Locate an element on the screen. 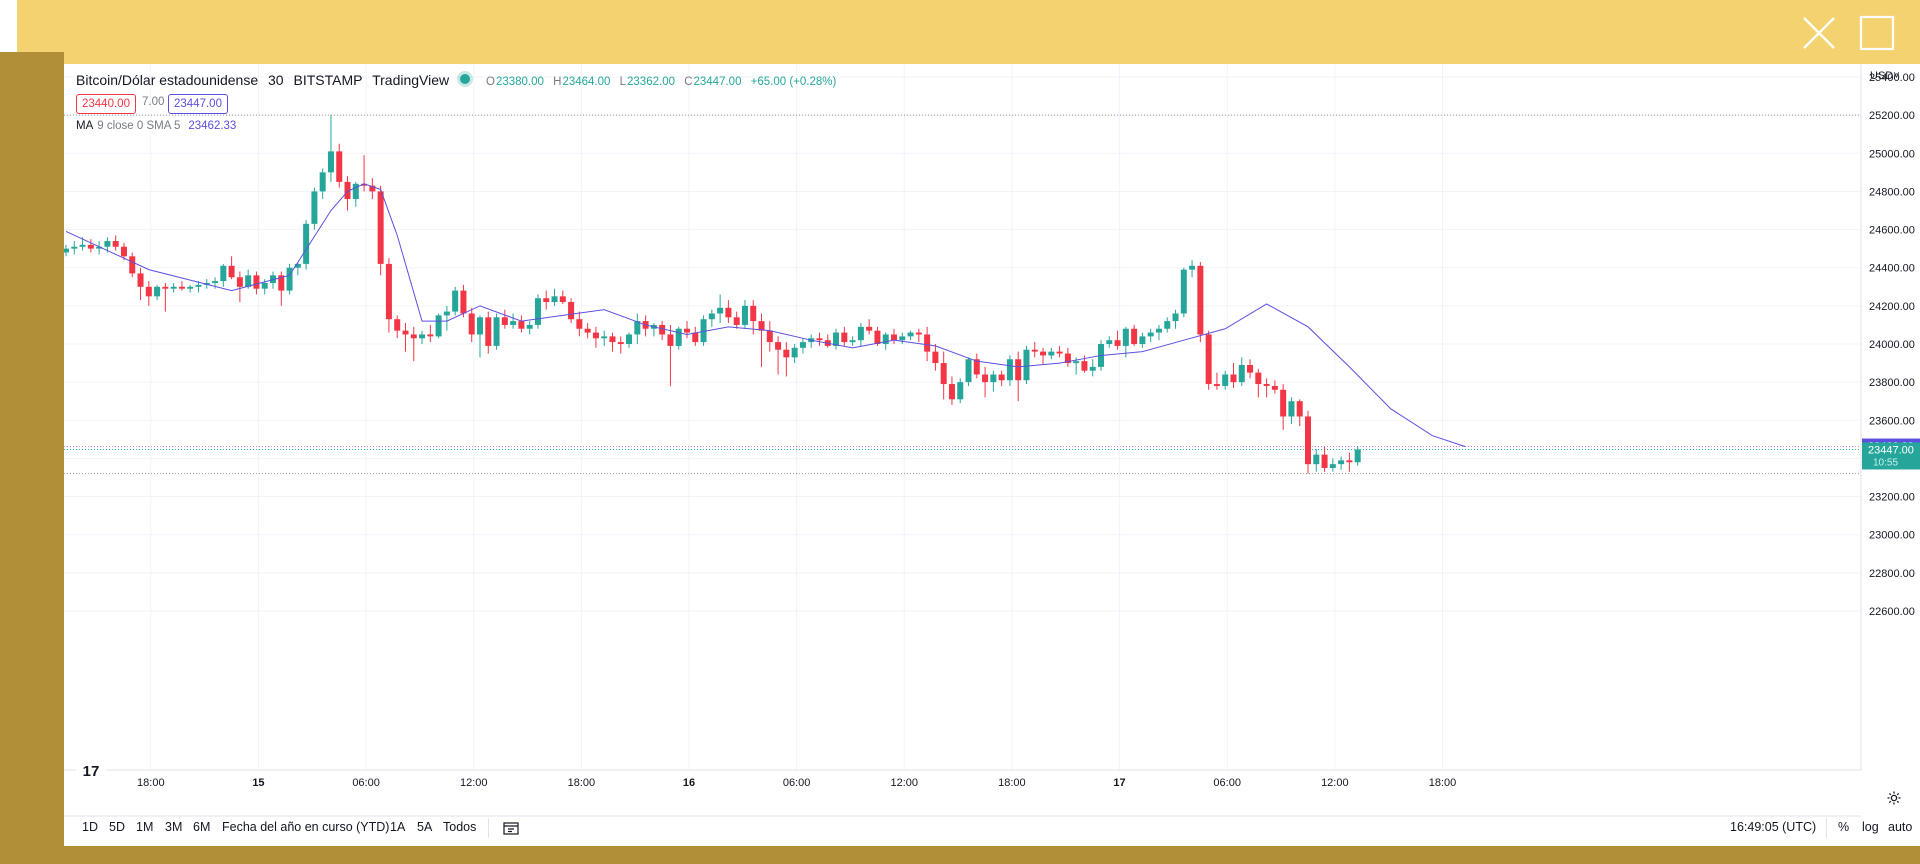 This screenshot has width=1920, height=864. buy-button: 23447.00 is located at coordinates (198, 104).